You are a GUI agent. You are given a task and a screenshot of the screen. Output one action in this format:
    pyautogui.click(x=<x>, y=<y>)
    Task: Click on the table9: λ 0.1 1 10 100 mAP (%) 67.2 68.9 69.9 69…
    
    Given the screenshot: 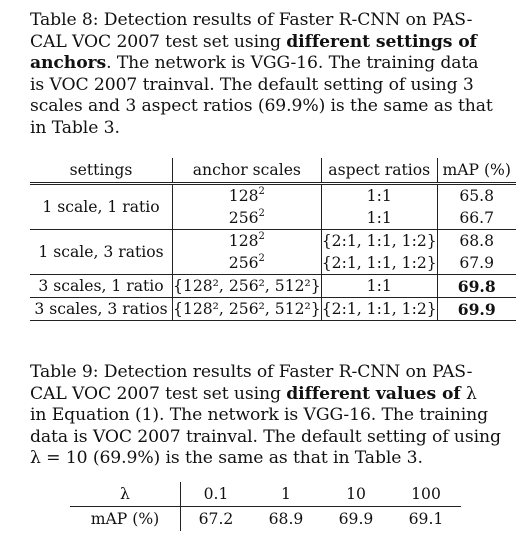 What is the action you would take?
    pyautogui.click(x=265, y=506)
    